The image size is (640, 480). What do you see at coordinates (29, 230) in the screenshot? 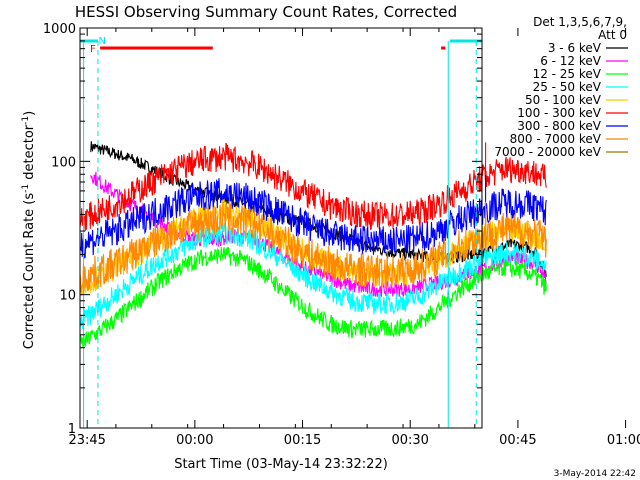
I see `y-axis-label: Corrected Count Rate (s-1 detector-1)` at bounding box center [29, 230].